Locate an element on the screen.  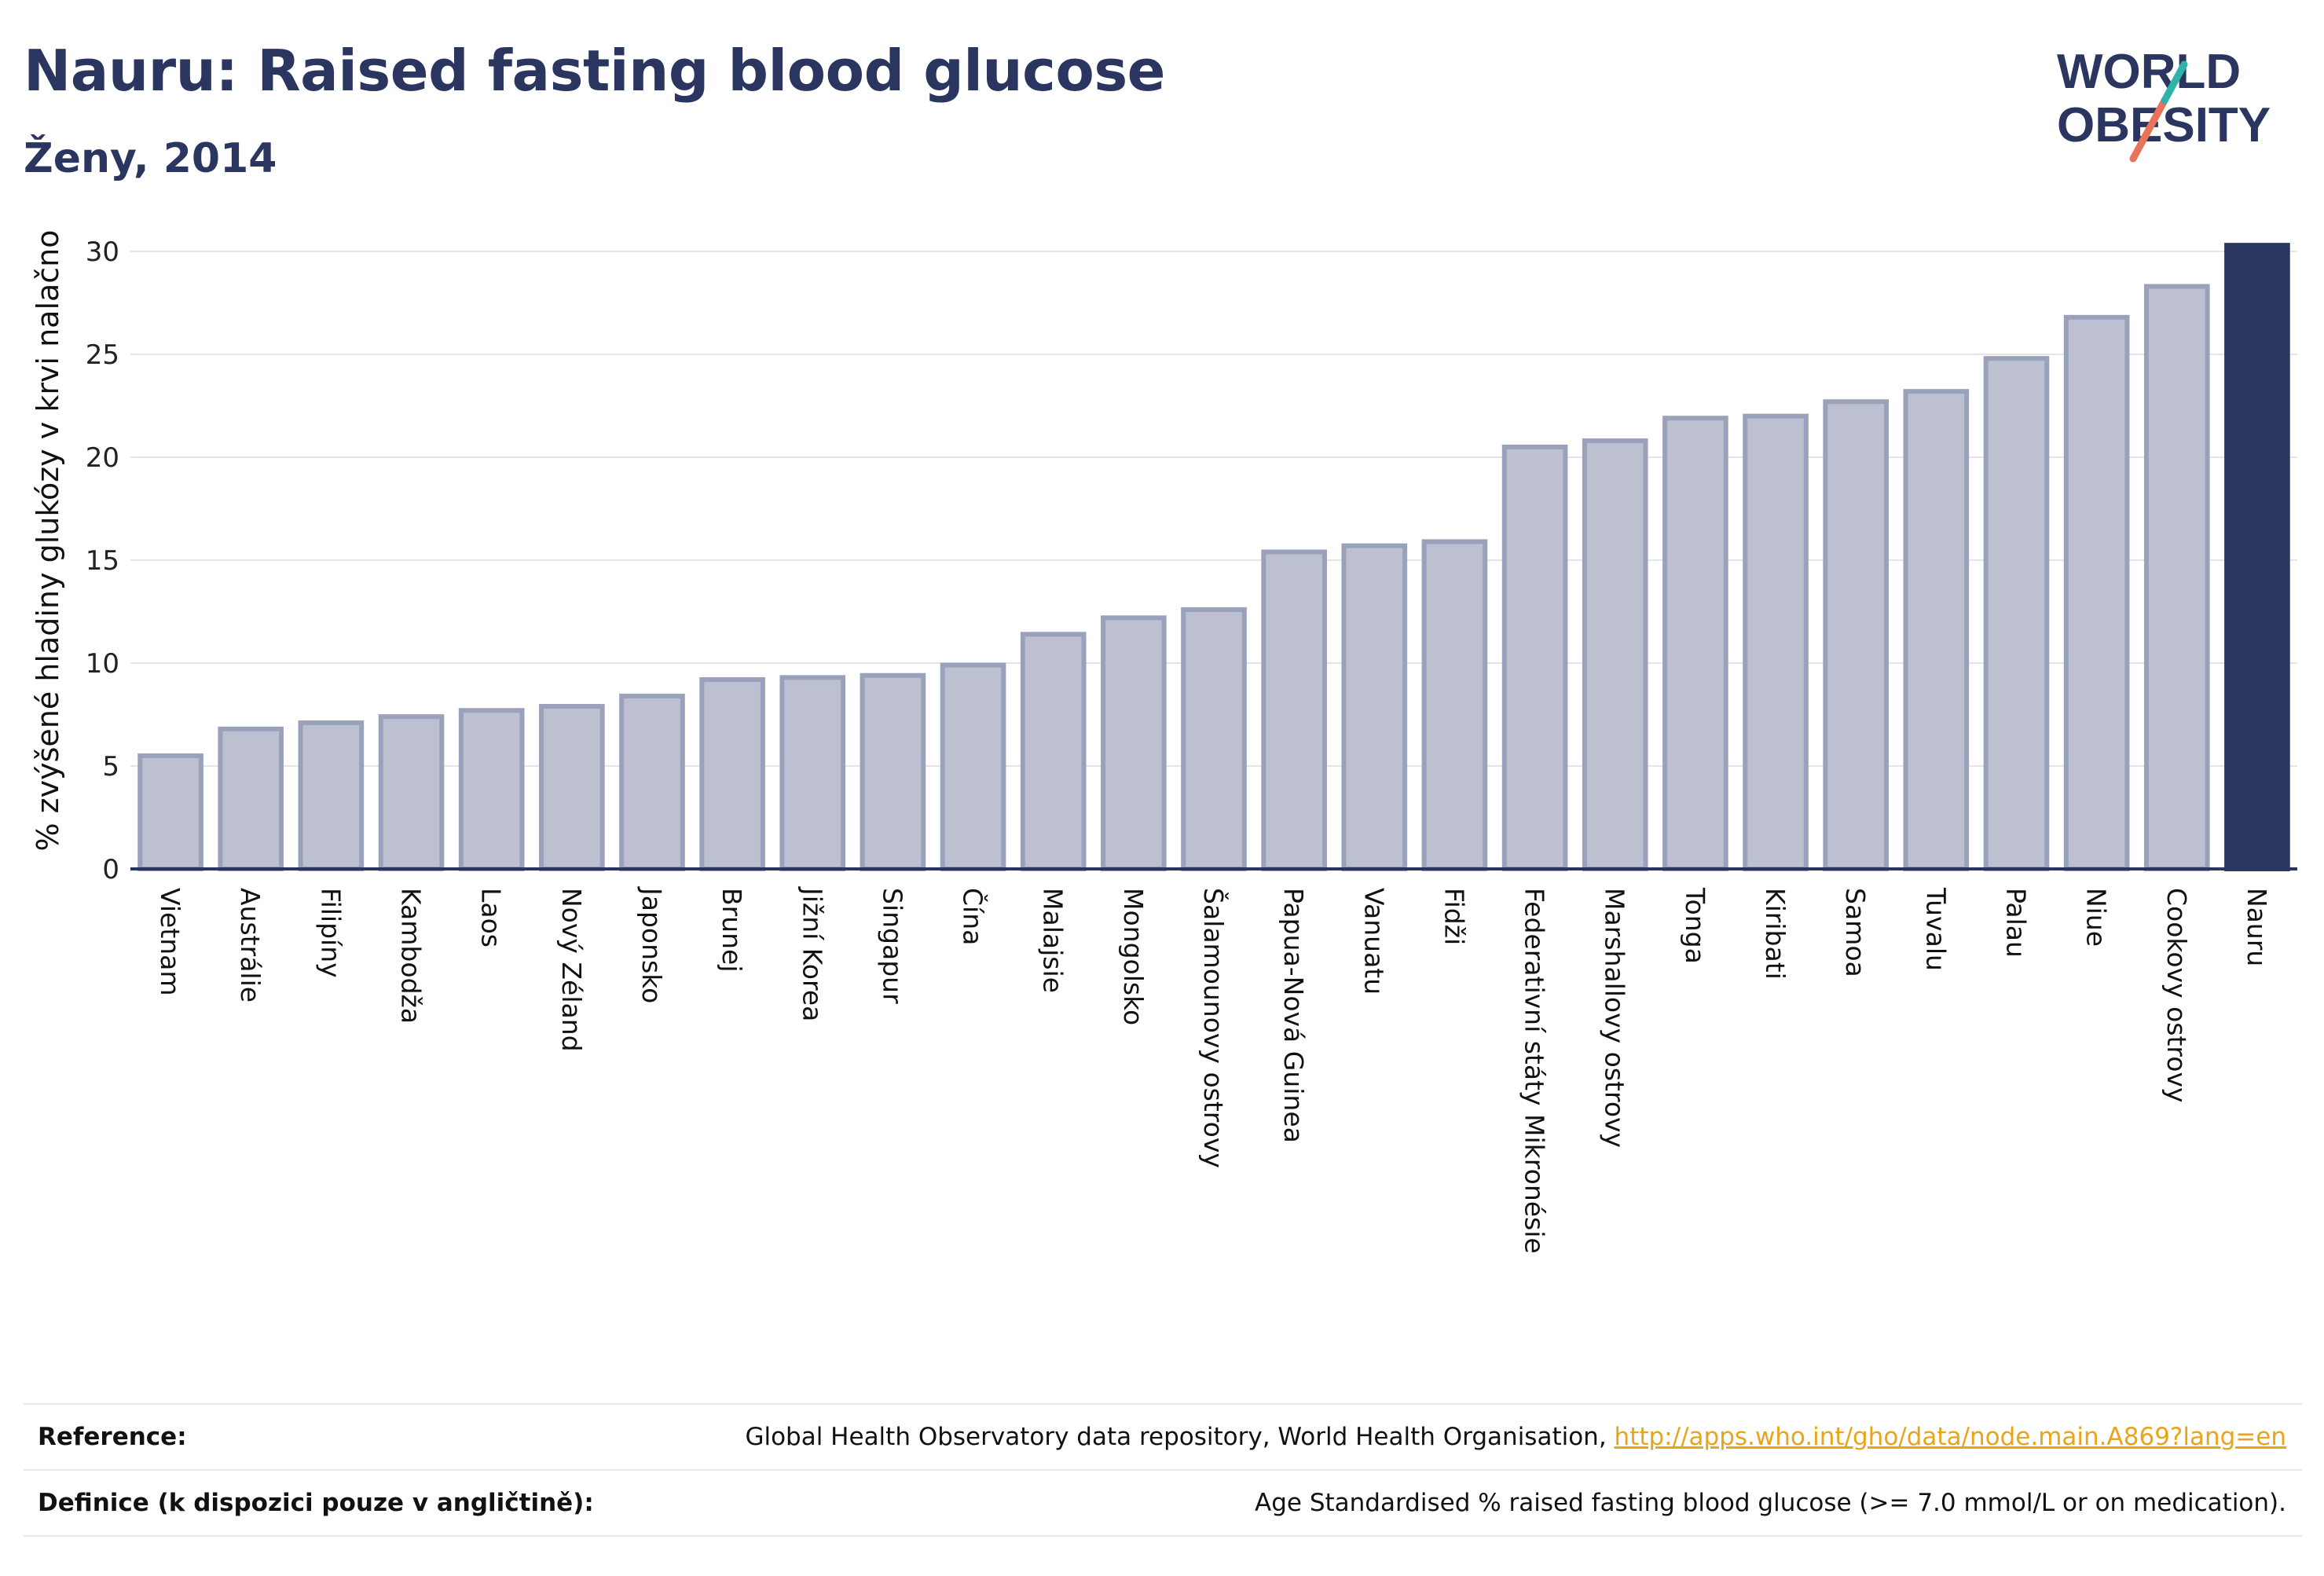
chart-title: Nauru: Raised fasting blood glucose is located at coordinates (595, 71).